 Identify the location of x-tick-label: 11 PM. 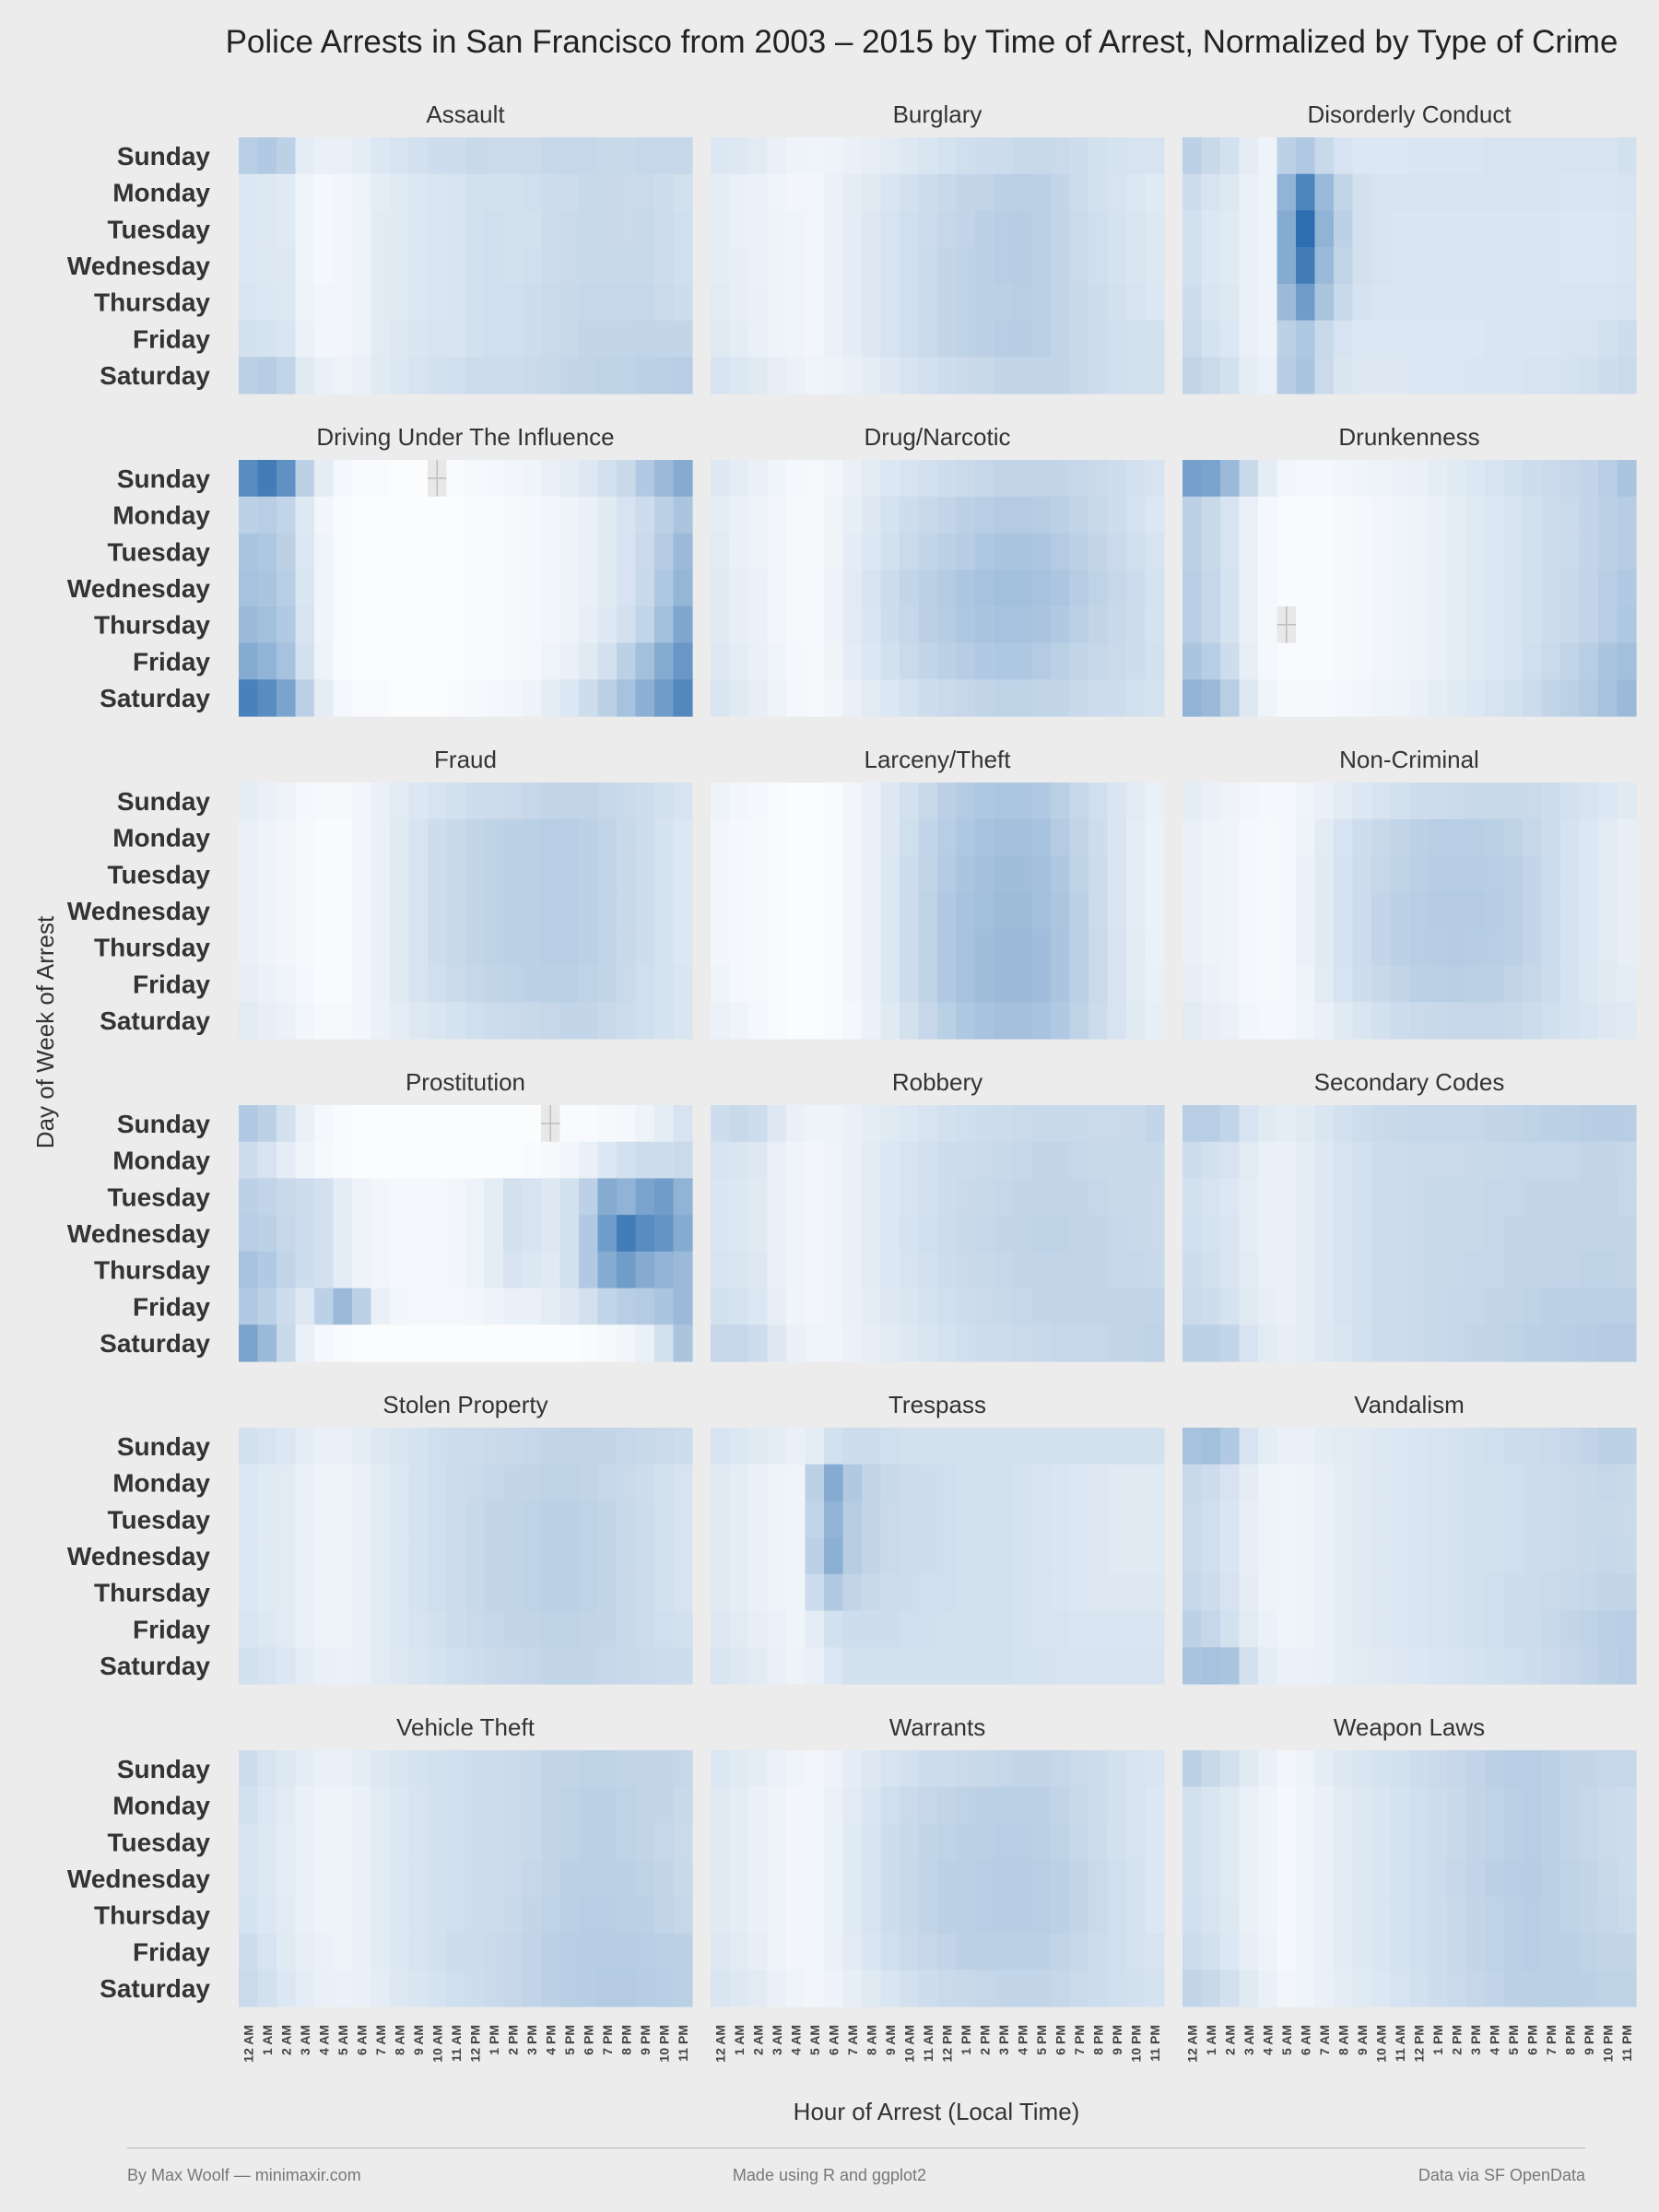
(1154, 2043).